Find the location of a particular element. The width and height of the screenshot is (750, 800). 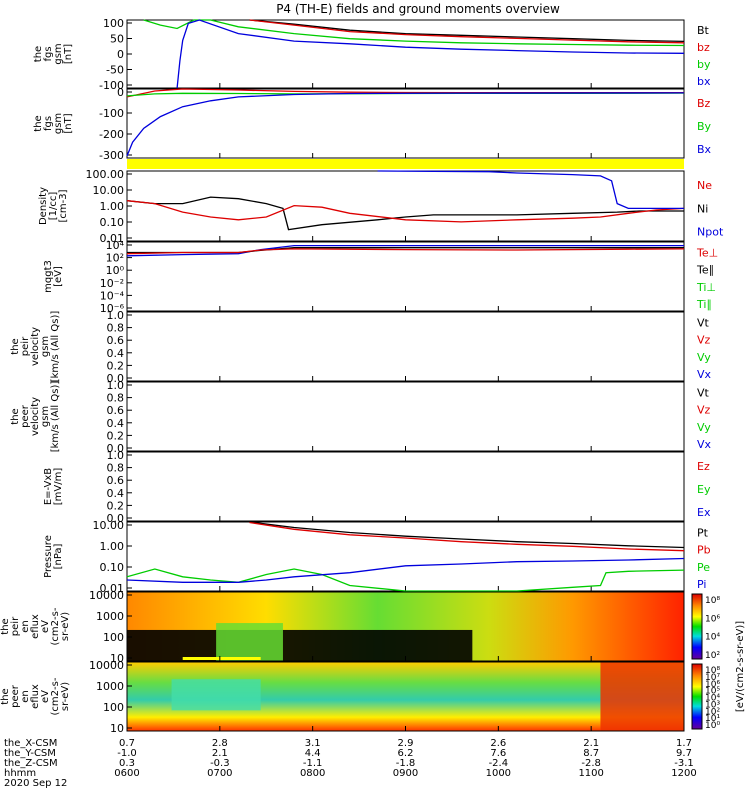

spectrogram-red-region is located at coordinates (642, 696).